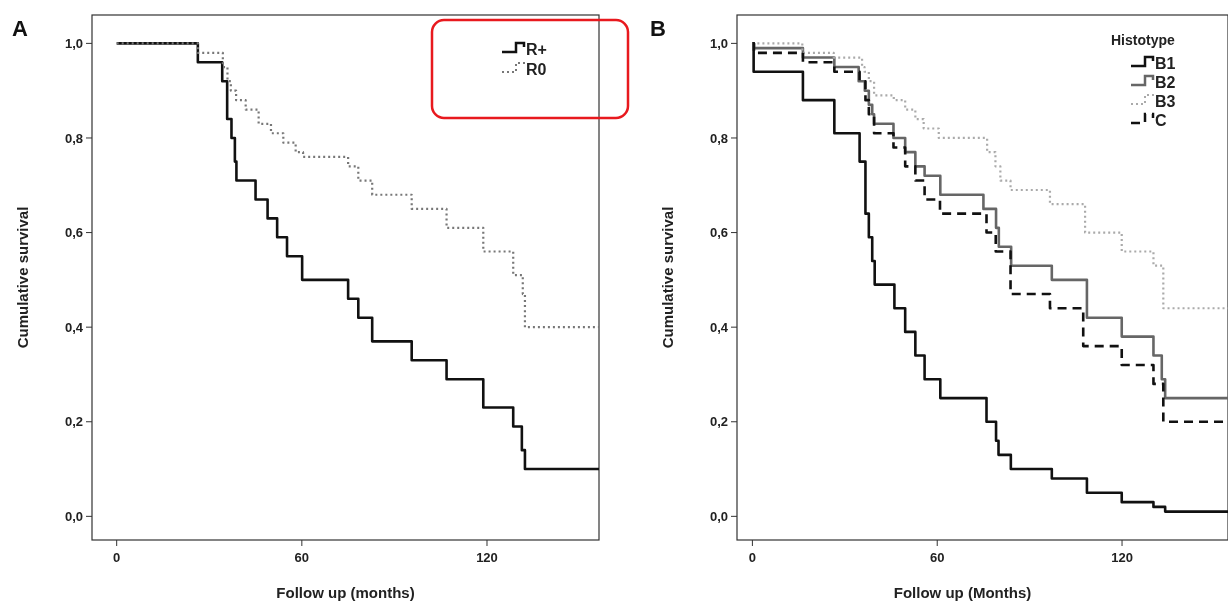 The height and width of the screenshot is (608, 1228). What do you see at coordinates (1143, 40) in the screenshot?
I see `legend-title: Histotype` at bounding box center [1143, 40].